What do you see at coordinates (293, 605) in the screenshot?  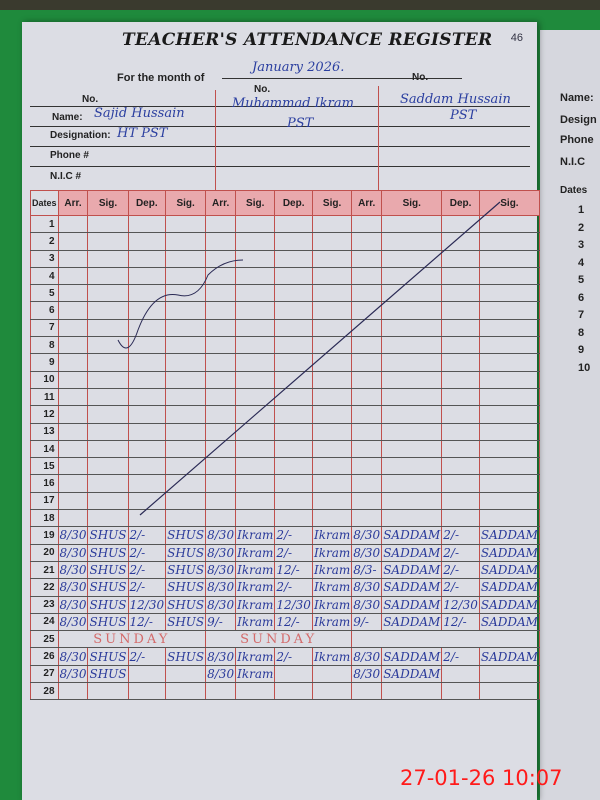 I see `attendance-cell: 12/30` at bounding box center [293, 605].